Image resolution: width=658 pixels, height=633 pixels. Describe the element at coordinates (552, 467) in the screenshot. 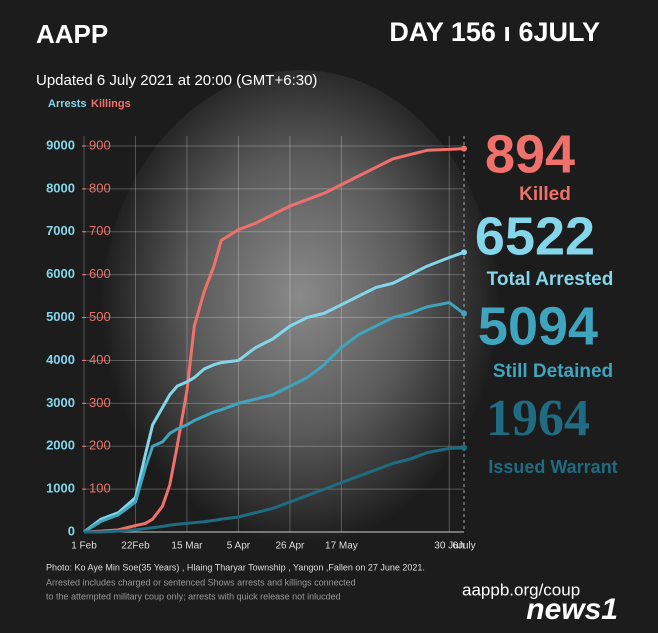

I see `legend-label: Issued Warrant` at that location.